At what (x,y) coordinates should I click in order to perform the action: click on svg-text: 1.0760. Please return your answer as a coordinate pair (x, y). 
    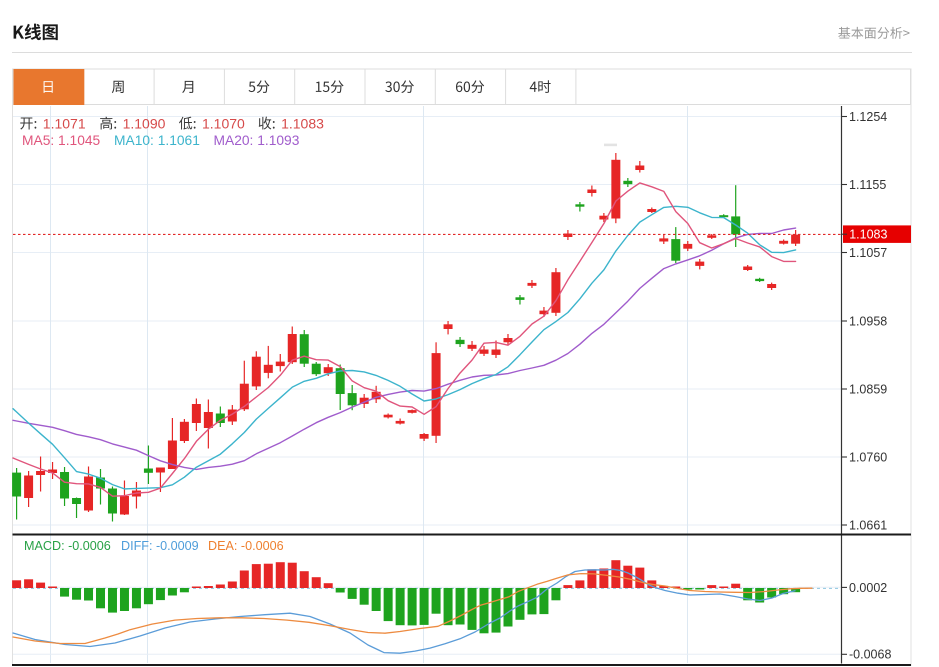
    Looking at the image, I should click on (868, 457).